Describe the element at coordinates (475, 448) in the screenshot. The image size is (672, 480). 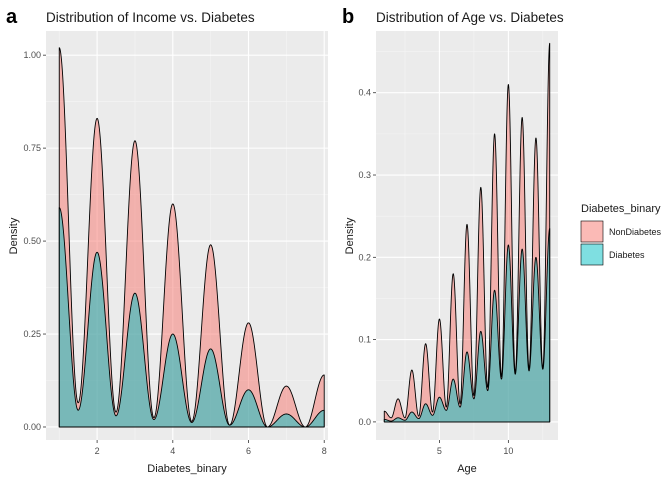
I see `panel-b-x-ticks: 5 10` at that location.